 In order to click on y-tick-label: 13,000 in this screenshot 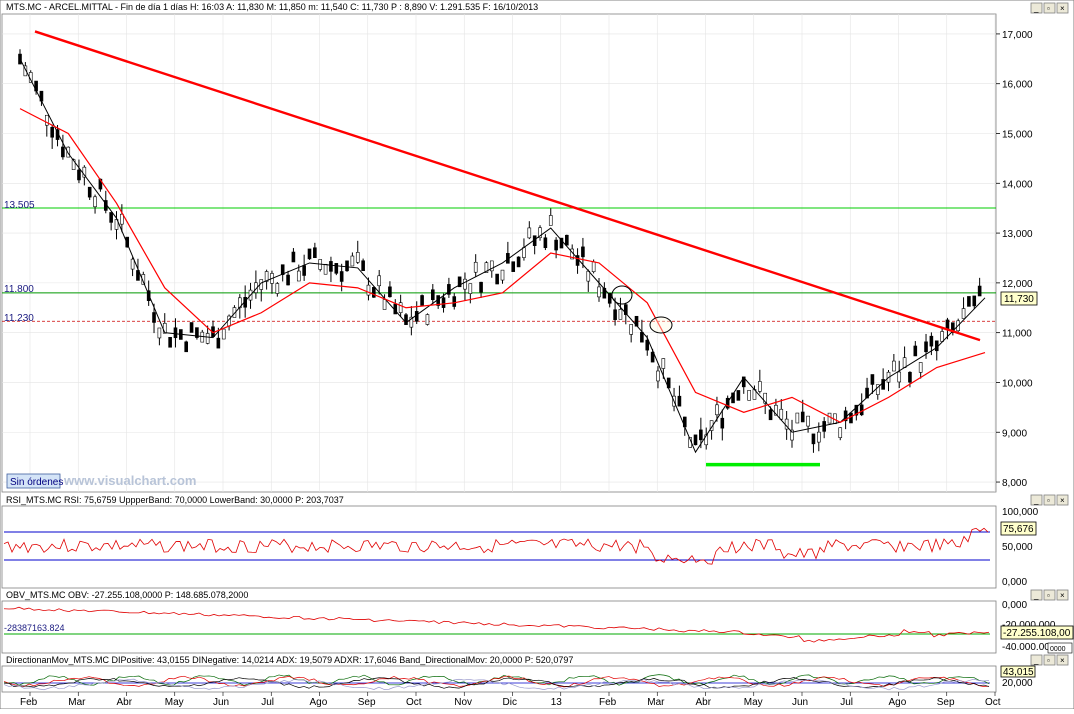, I will do `click(1017, 234)`.